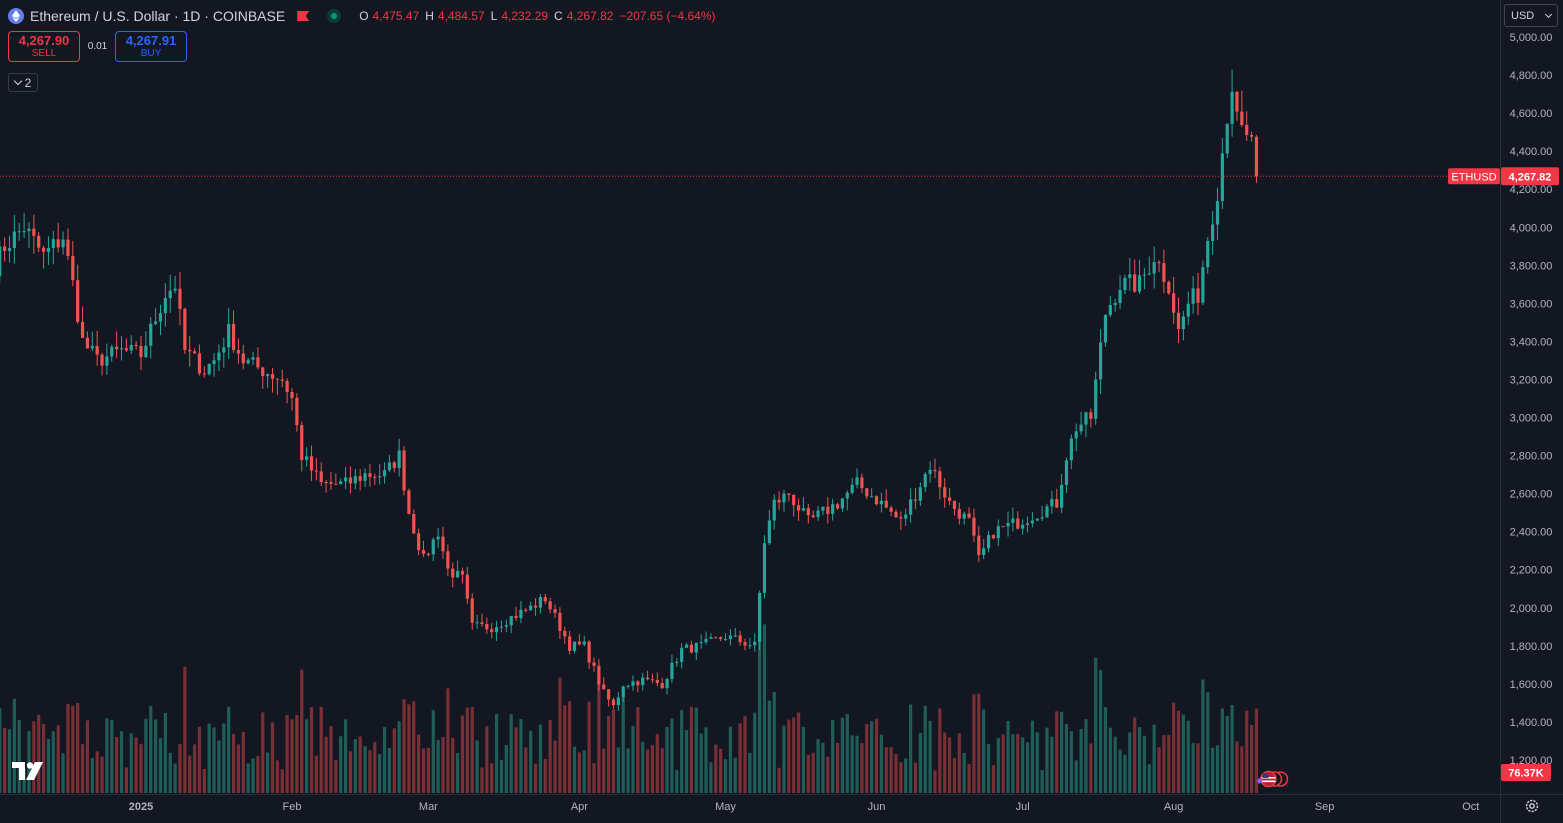  What do you see at coordinates (1503, 176) in the screenshot?
I see `last-price-badge: ETHUSD 4,267.82` at bounding box center [1503, 176].